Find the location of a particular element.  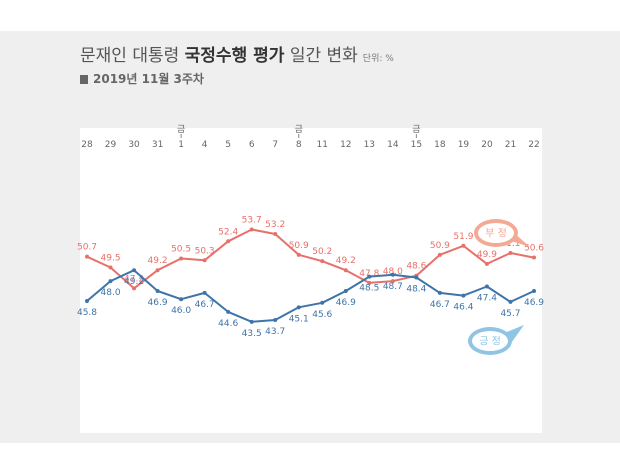

legend-label: 부 정 is located at coordinates (496, 234).